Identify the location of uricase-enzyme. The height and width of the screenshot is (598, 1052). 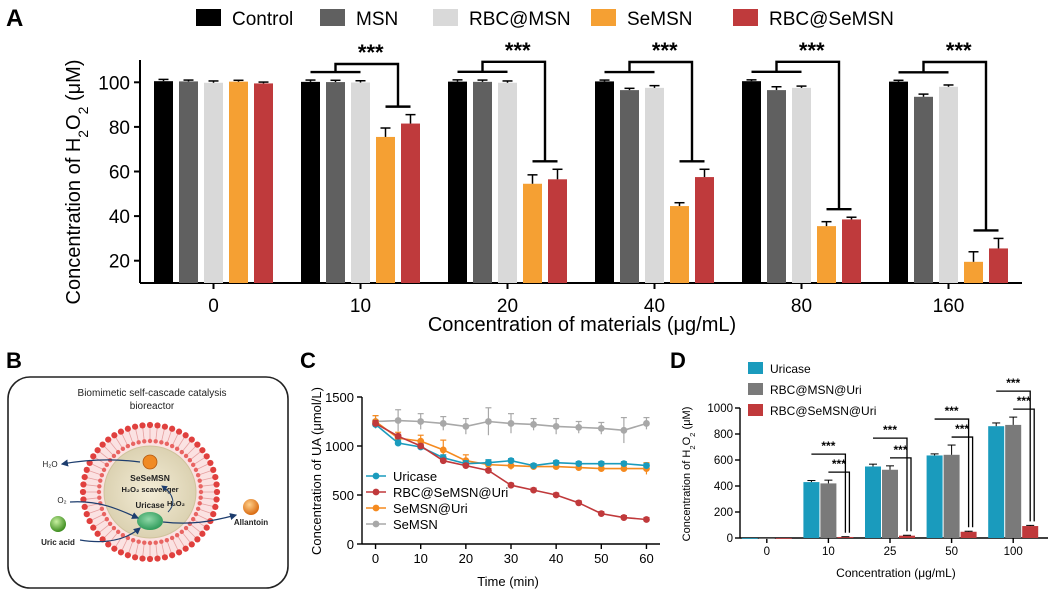
(150, 521).